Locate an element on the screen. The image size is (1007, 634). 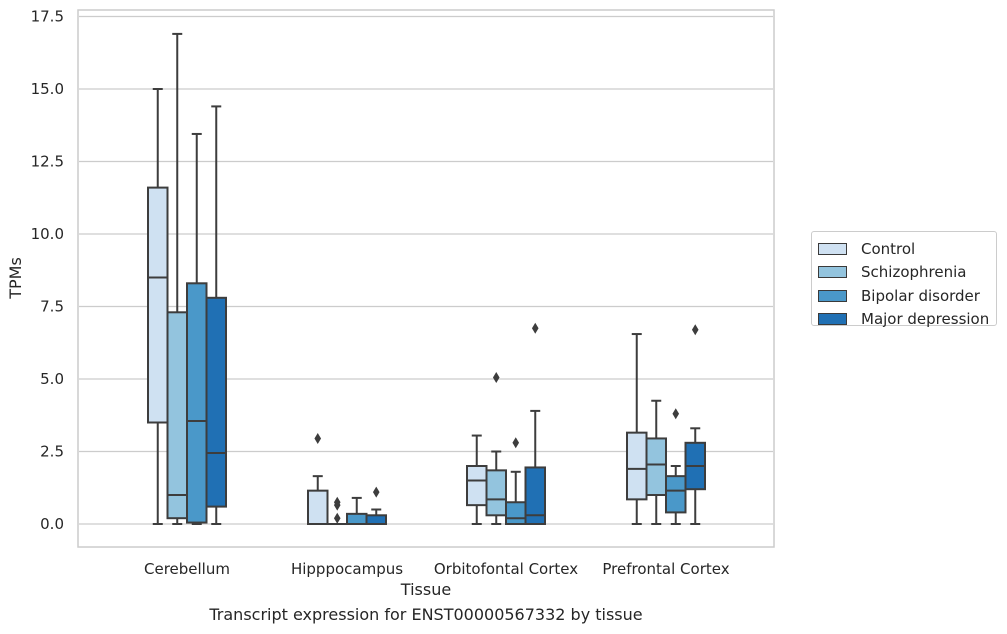
y-tick-label: 7.5 is located at coordinates (52, 307).